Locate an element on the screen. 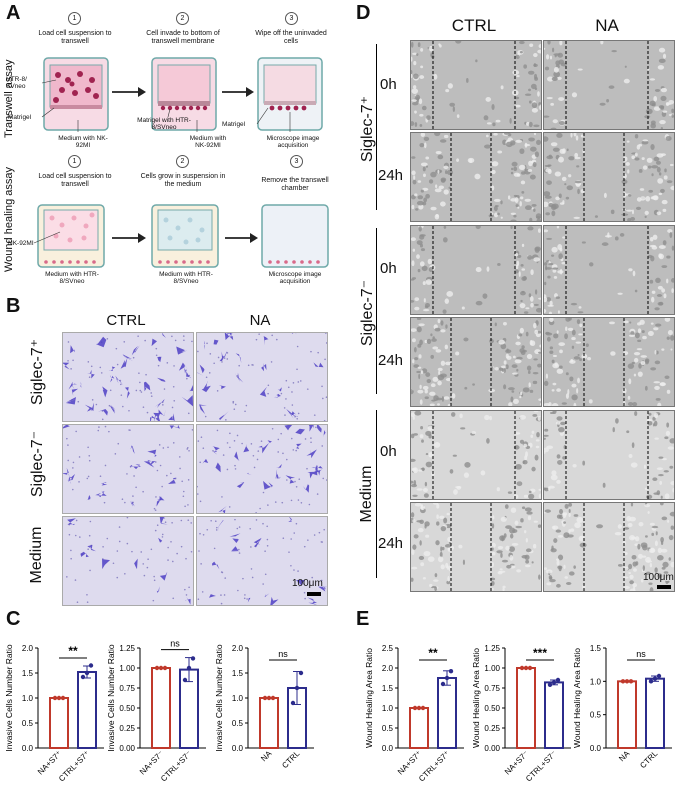 The image size is (685, 792). chart-2-ytick-label: 0.00 is located at coordinates (127, 748).